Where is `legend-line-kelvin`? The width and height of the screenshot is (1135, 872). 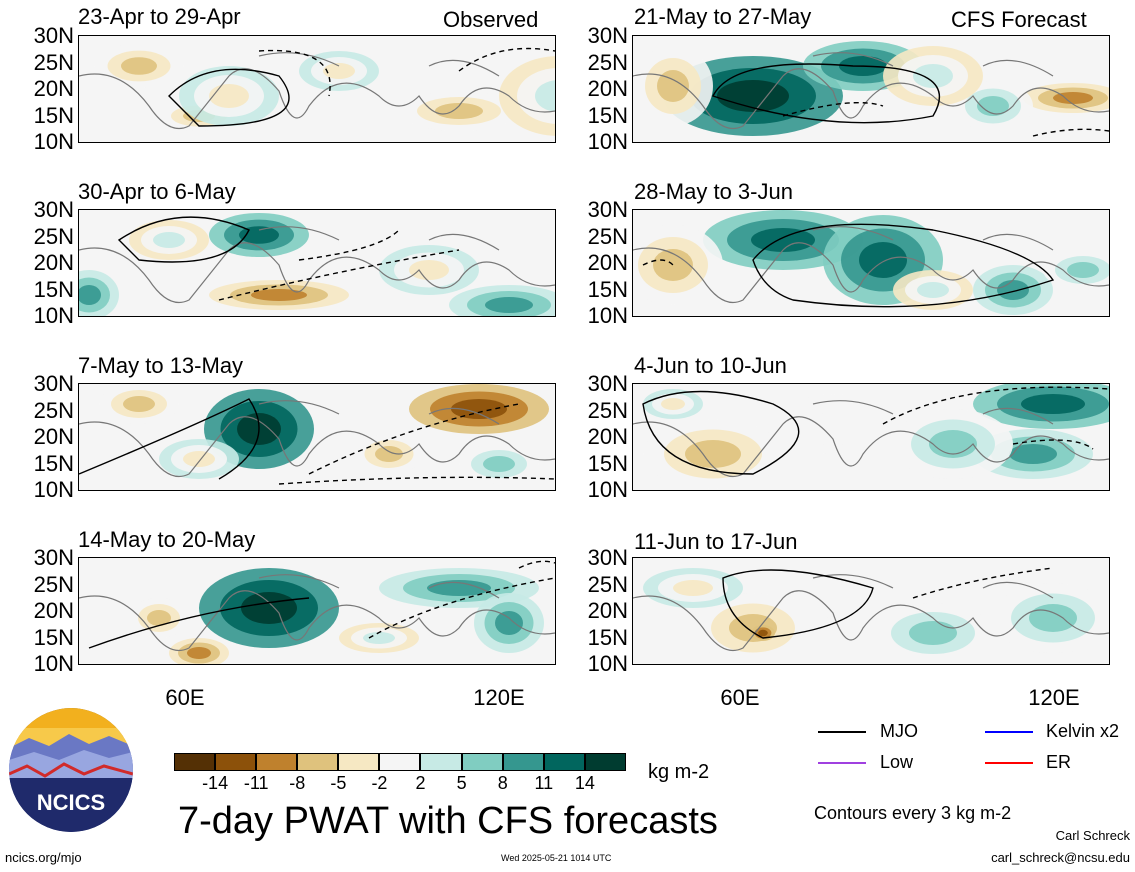
legend-line-kelvin is located at coordinates (1009, 732).